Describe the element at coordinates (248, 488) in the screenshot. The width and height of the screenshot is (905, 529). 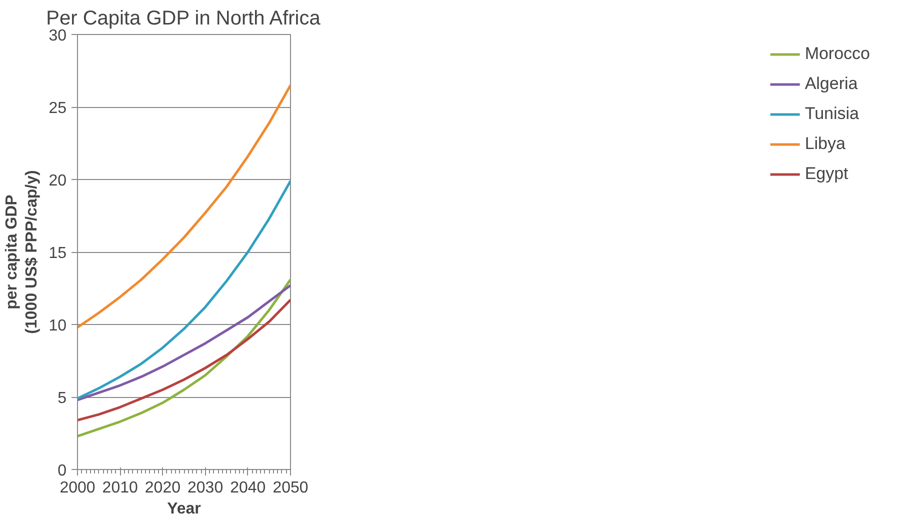
I see `x-tick-label: 2040` at that location.